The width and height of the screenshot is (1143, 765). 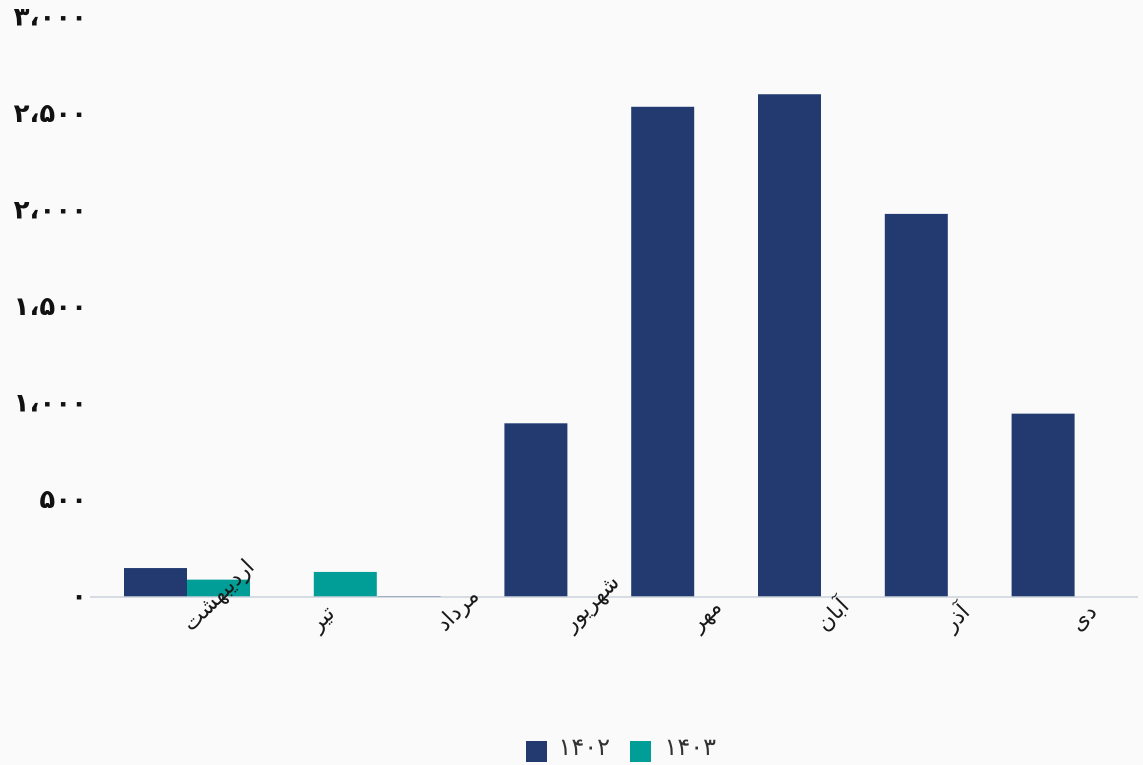 I want to click on x-tick-label: مرداد, so click(x=457, y=610).